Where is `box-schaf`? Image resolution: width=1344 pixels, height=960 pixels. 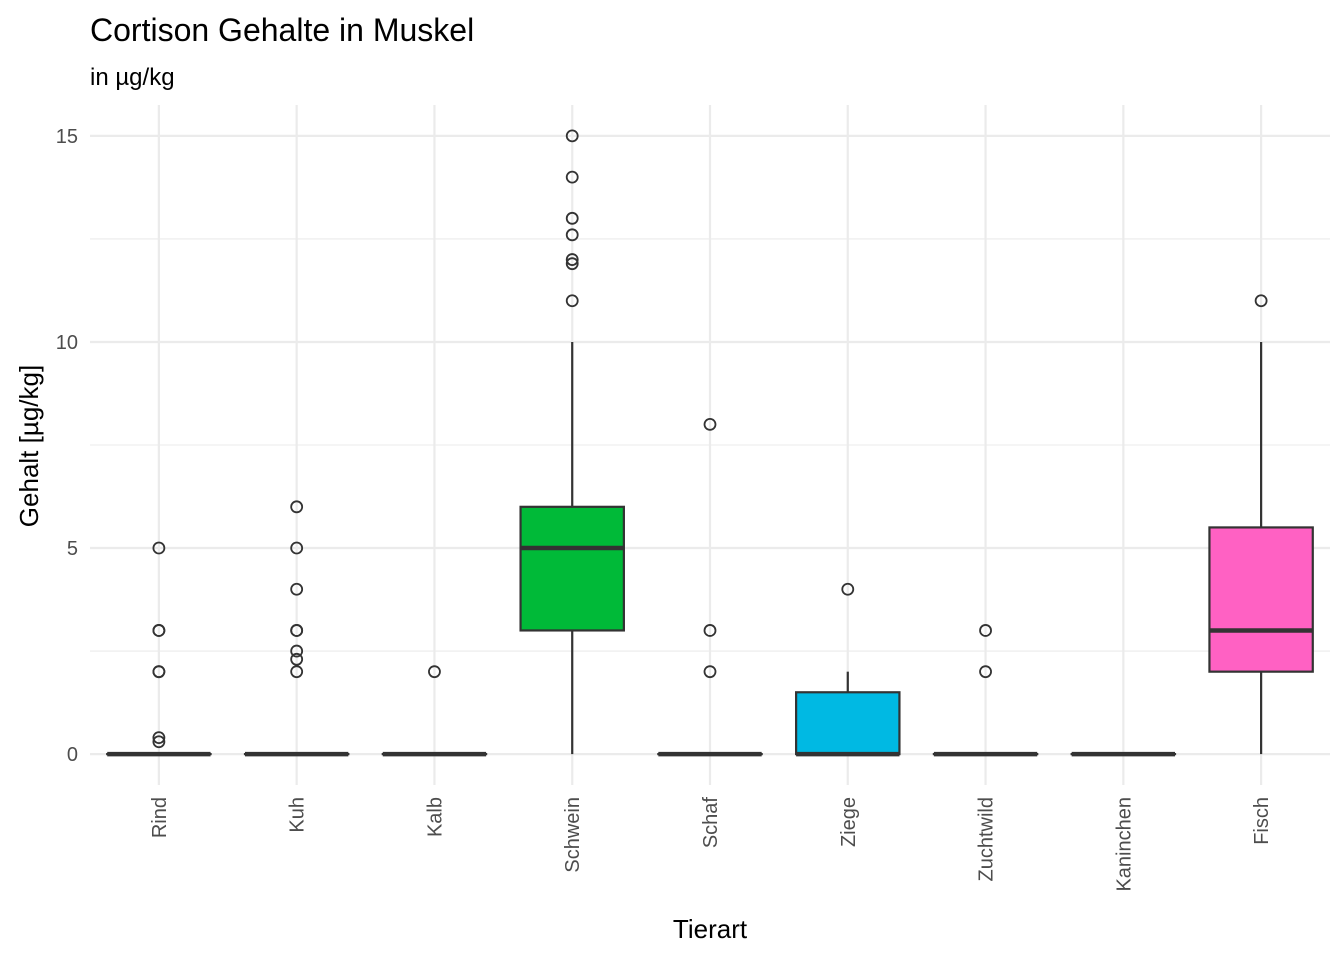 box-schaf is located at coordinates (710, 587).